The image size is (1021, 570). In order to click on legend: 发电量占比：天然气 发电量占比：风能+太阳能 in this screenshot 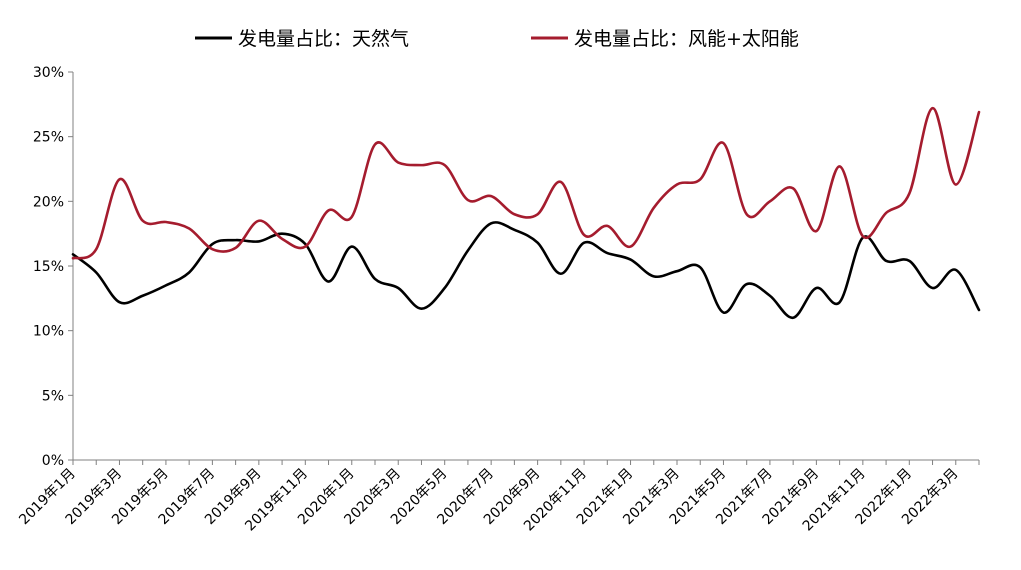, I will do `click(497, 39)`.